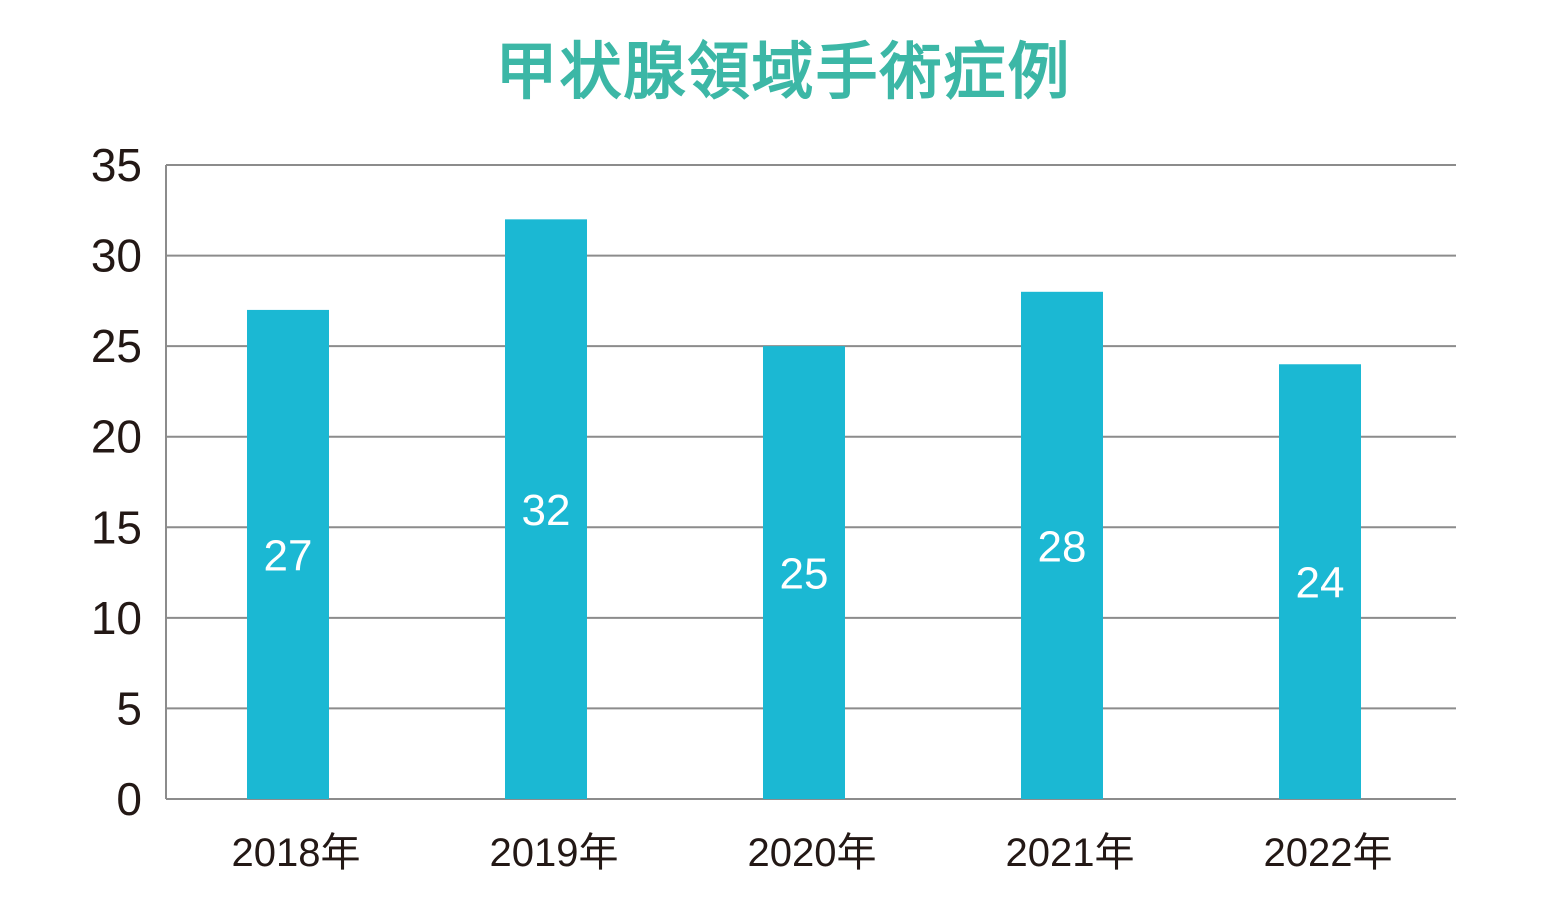 The height and width of the screenshot is (907, 1567). Describe the element at coordinates (116, 346) in the screenshot. I see `y-tick-label: 25` at that location.